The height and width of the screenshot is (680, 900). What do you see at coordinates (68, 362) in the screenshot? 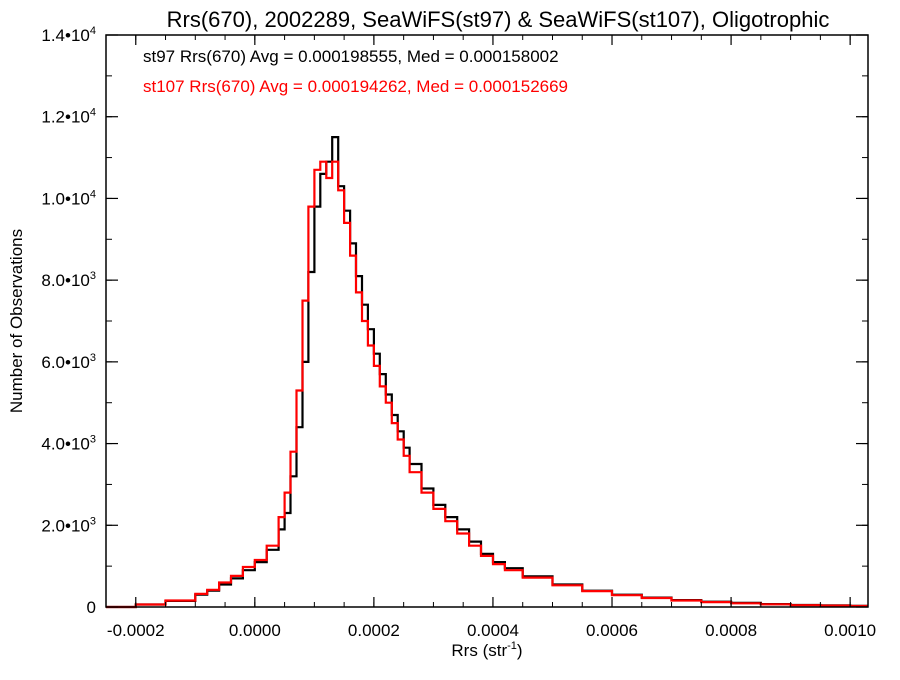
I see `y-tick-label: 6.0•103` at bounding box center [68, 362].